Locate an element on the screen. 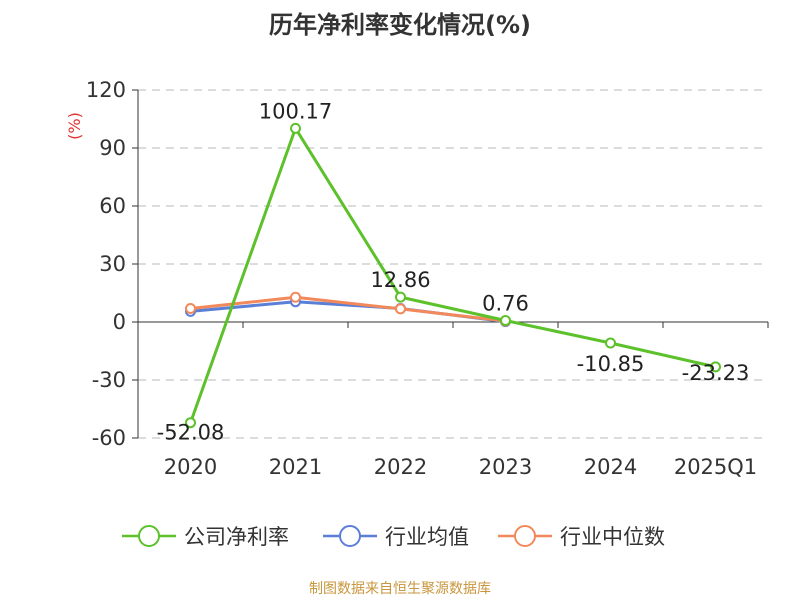 Image resolution: width=800 pixels, height=600 pixels. x-tick-label: 2020 is located at coordinates (190, 467).